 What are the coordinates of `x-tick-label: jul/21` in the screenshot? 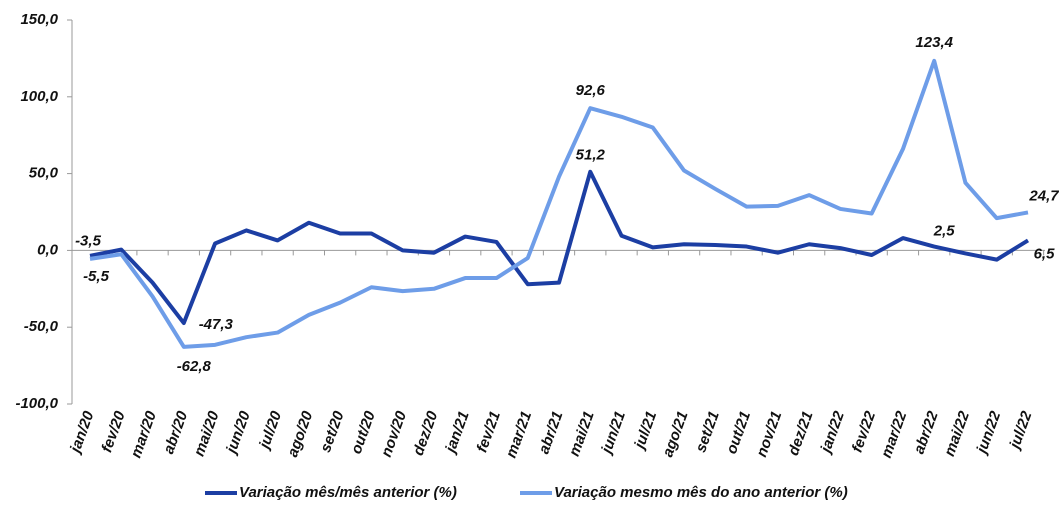 It's located at (646, 431).